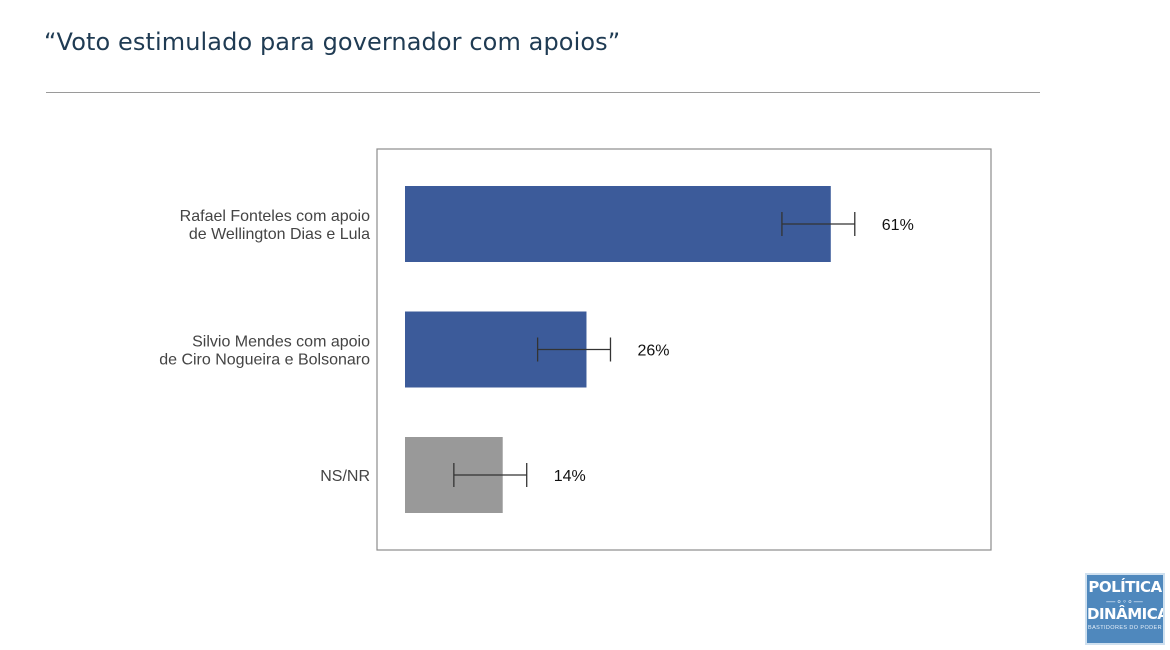 The height and width of the screenshot is (650, 1170). Describe the element at coordinates (345, 476) in the screenshot. I see `category-label-2-line-0: NS/NR` at that location.